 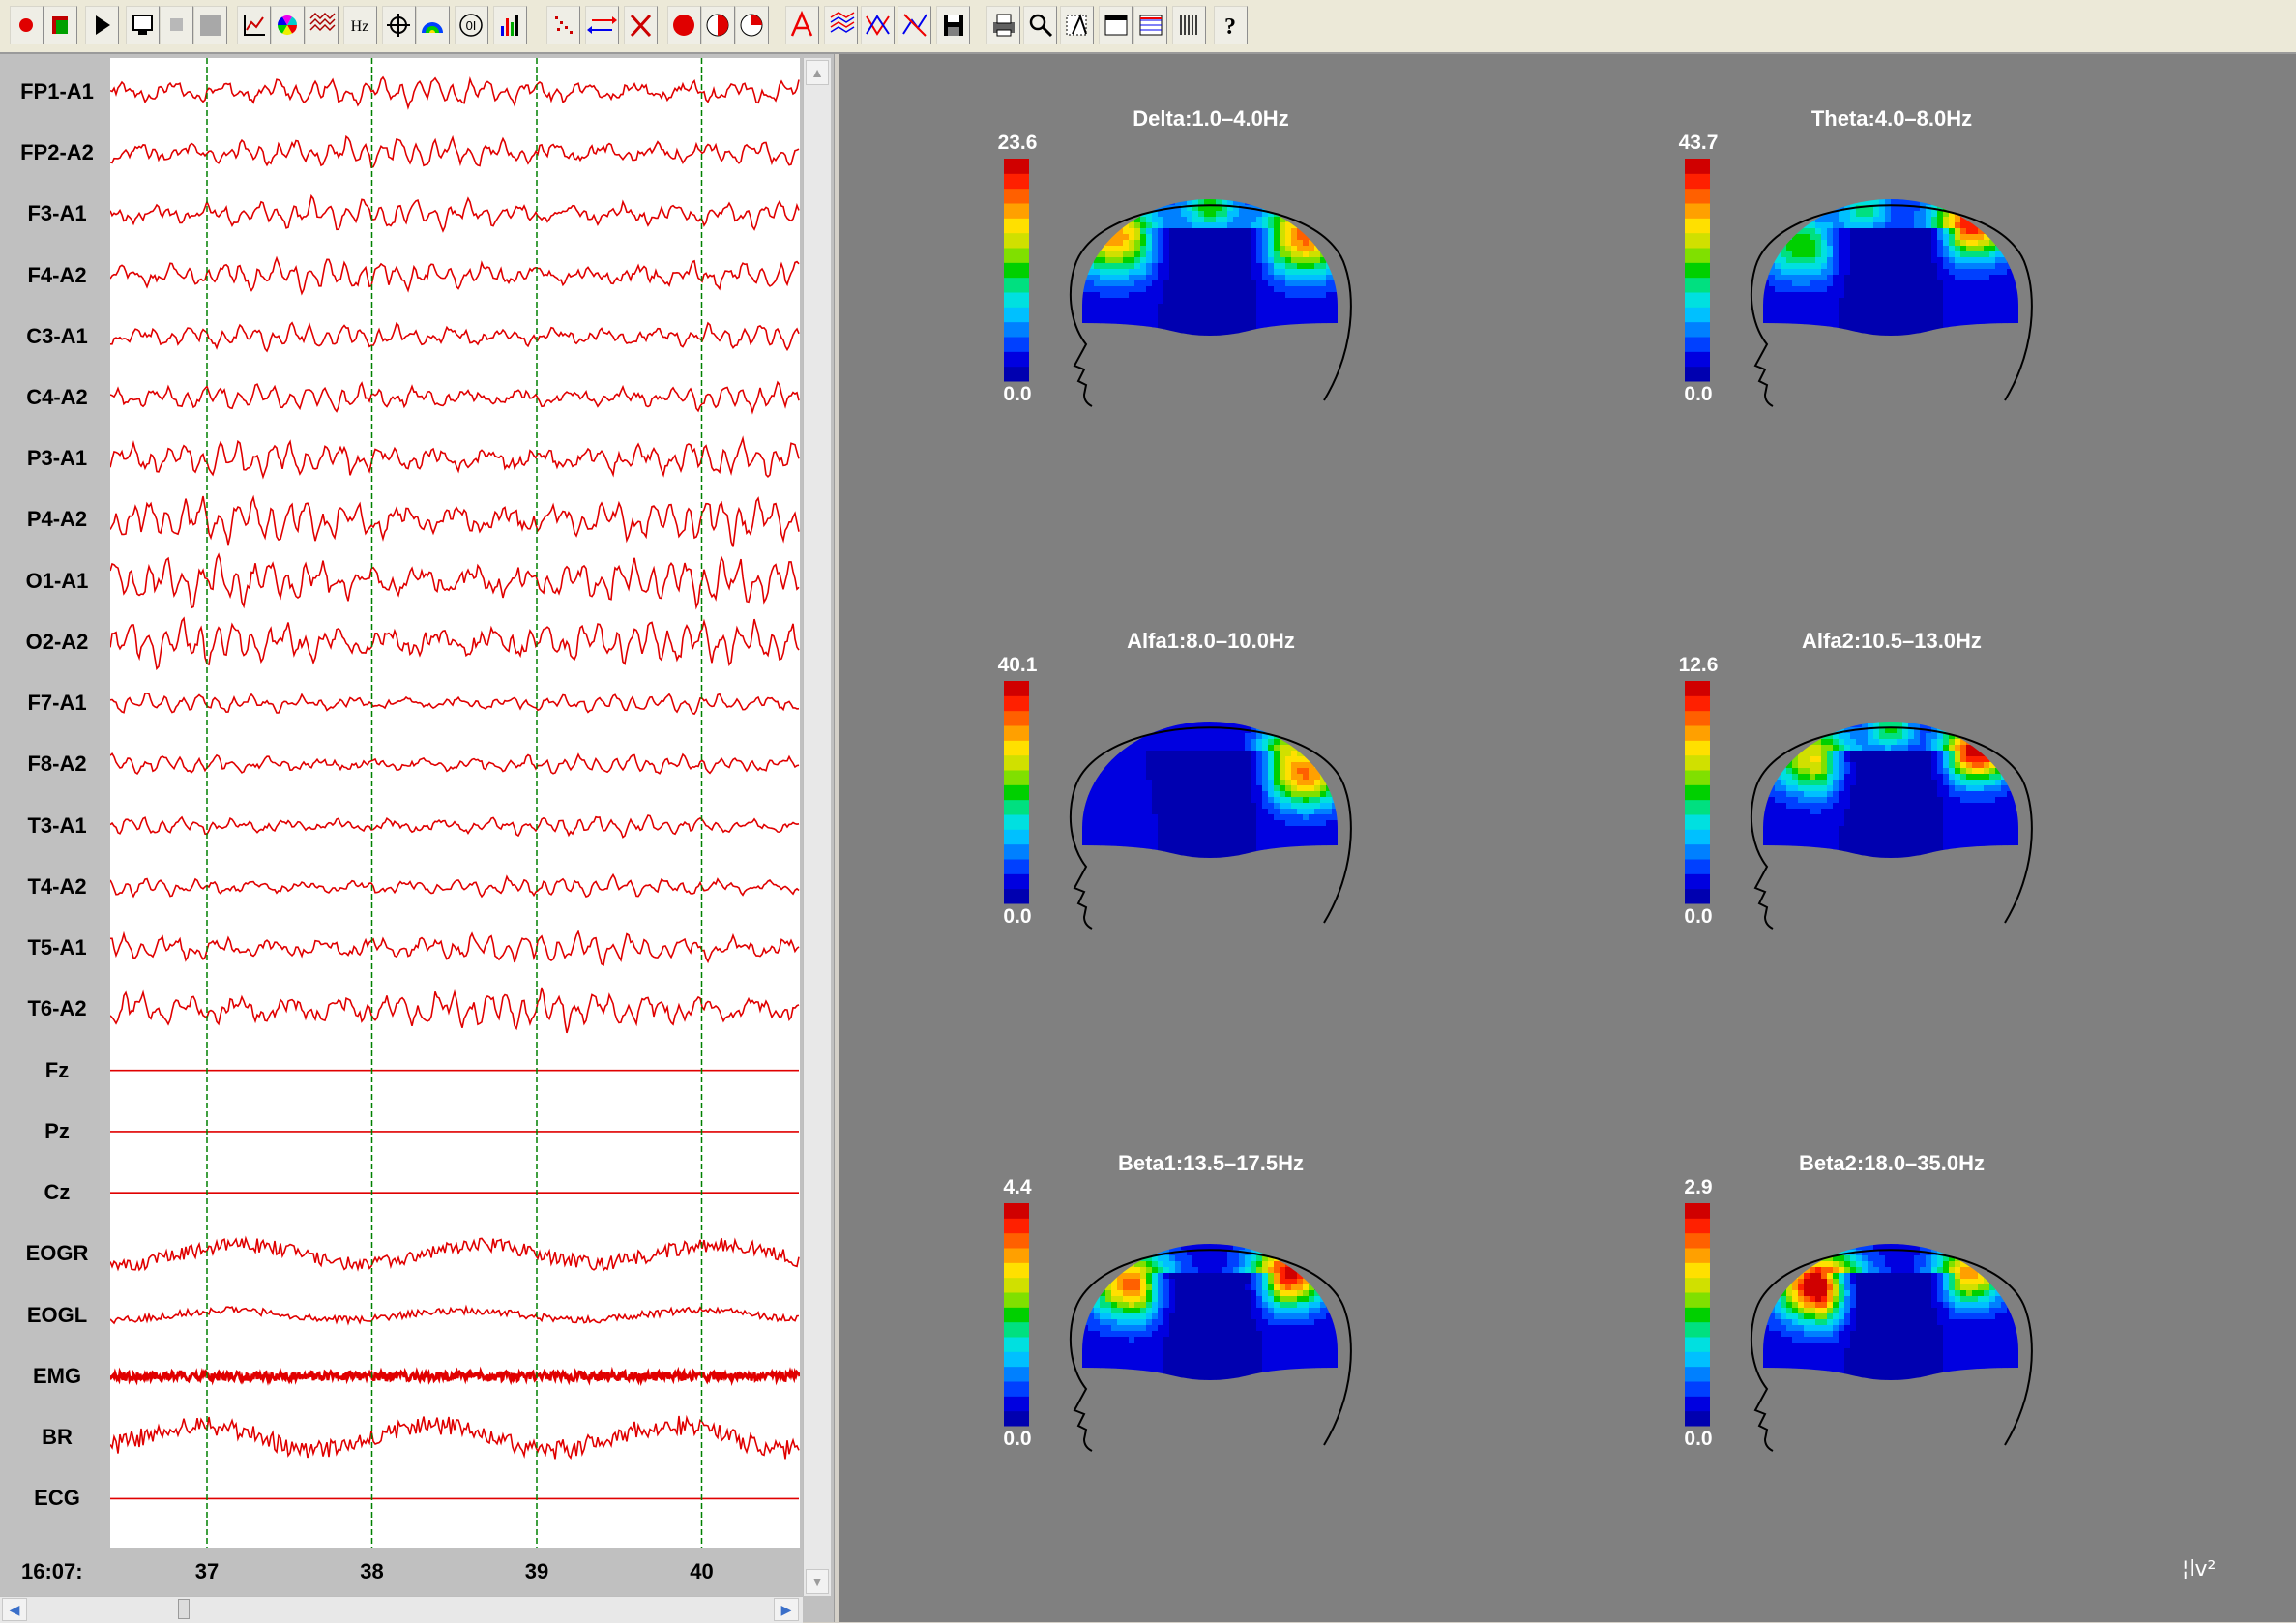 I want to click on cross-lines-icon, so click(x=878, y=25).